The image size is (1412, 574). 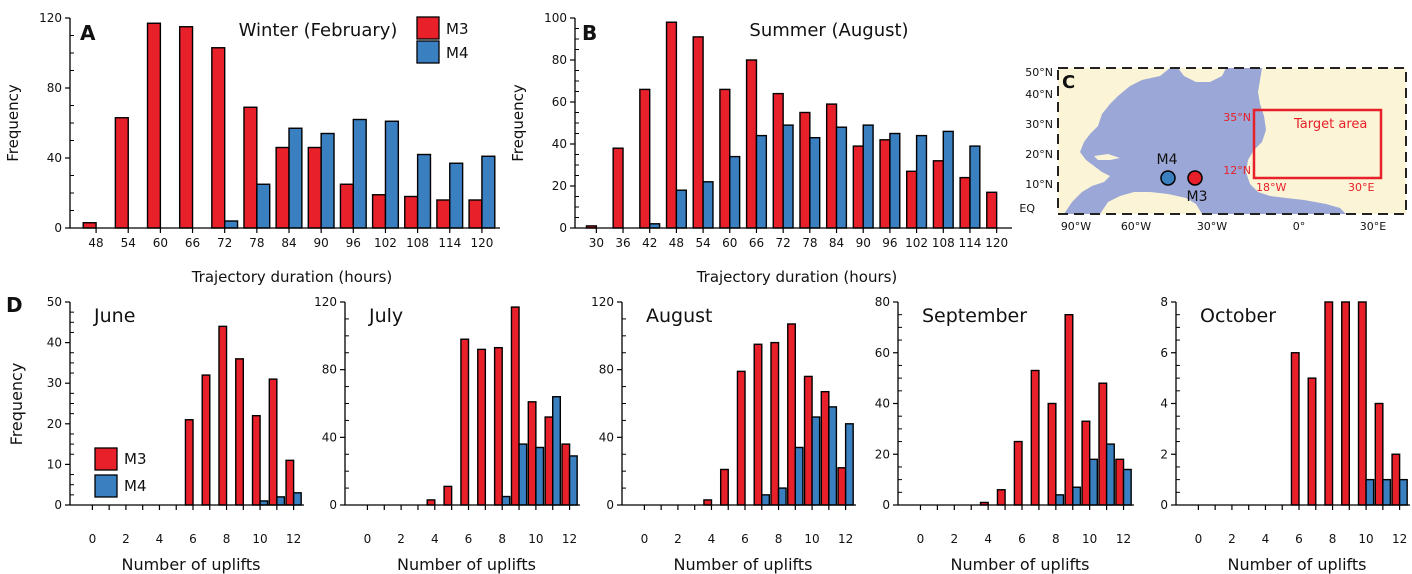 What do you see at coordinates (779, 539) in the screenshot?
I see `x-tick-label-d-august-8: 8` at bounding box center [779, 539].